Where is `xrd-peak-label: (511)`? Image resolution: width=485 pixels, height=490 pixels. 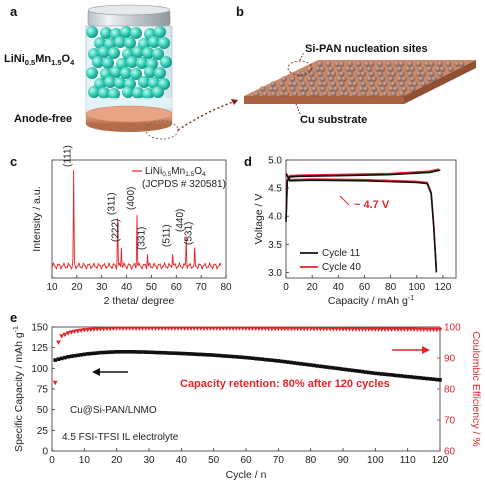 xrd-peak-label: (511) is located at coordinates (167, 235).